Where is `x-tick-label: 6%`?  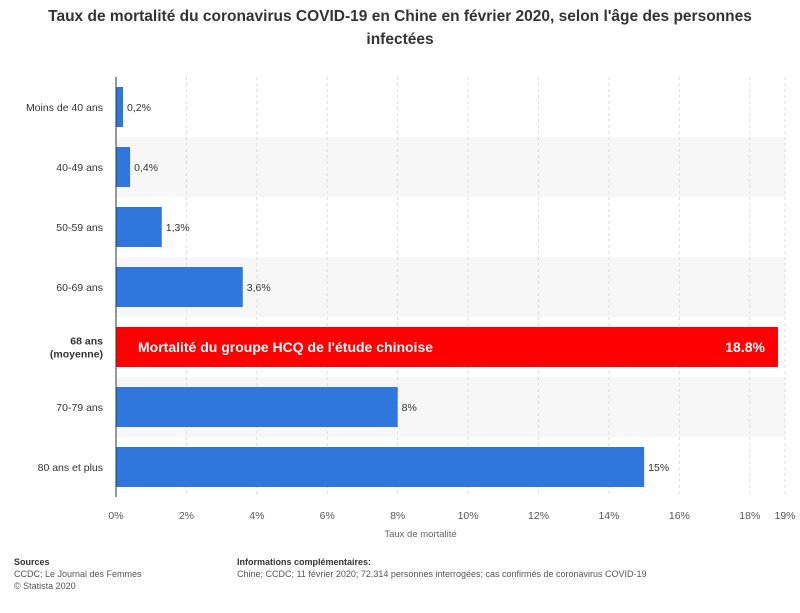 x-tick-label: 6% is located at coordinates (327, 516).